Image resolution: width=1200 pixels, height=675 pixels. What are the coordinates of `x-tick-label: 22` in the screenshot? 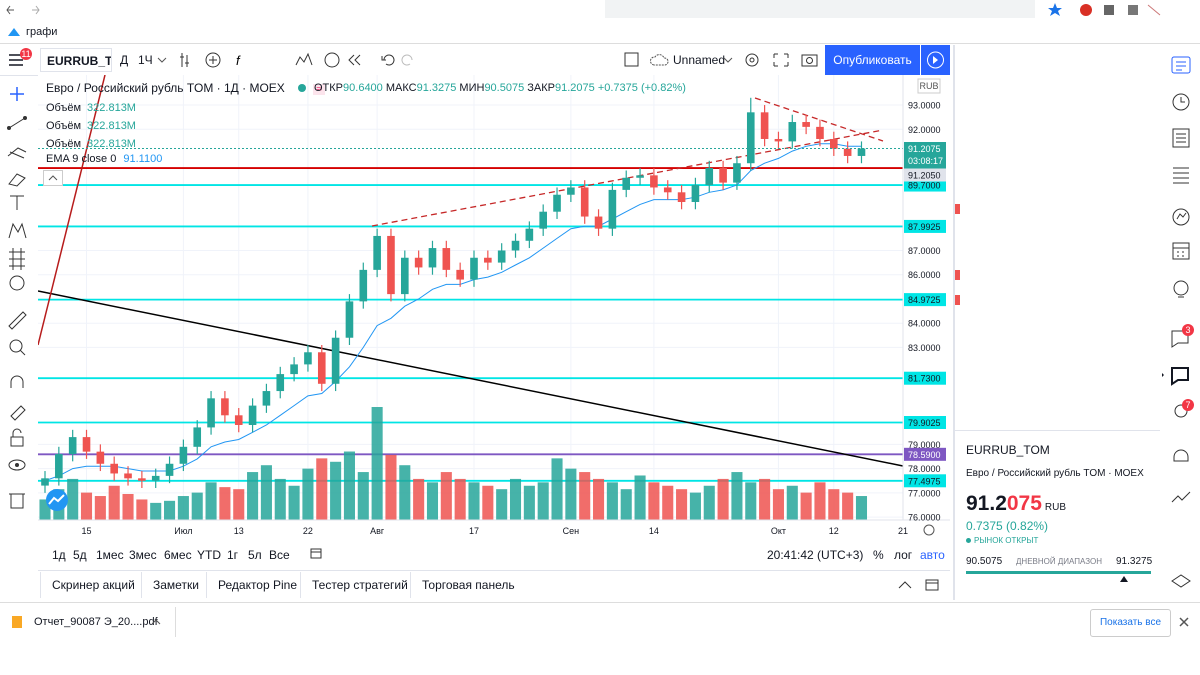 It's located at (308, 531).